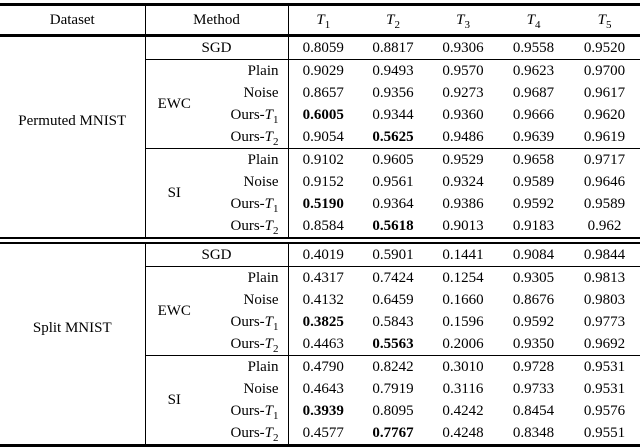  I want to click on value-cell: 0.4019, so click(323, 252).